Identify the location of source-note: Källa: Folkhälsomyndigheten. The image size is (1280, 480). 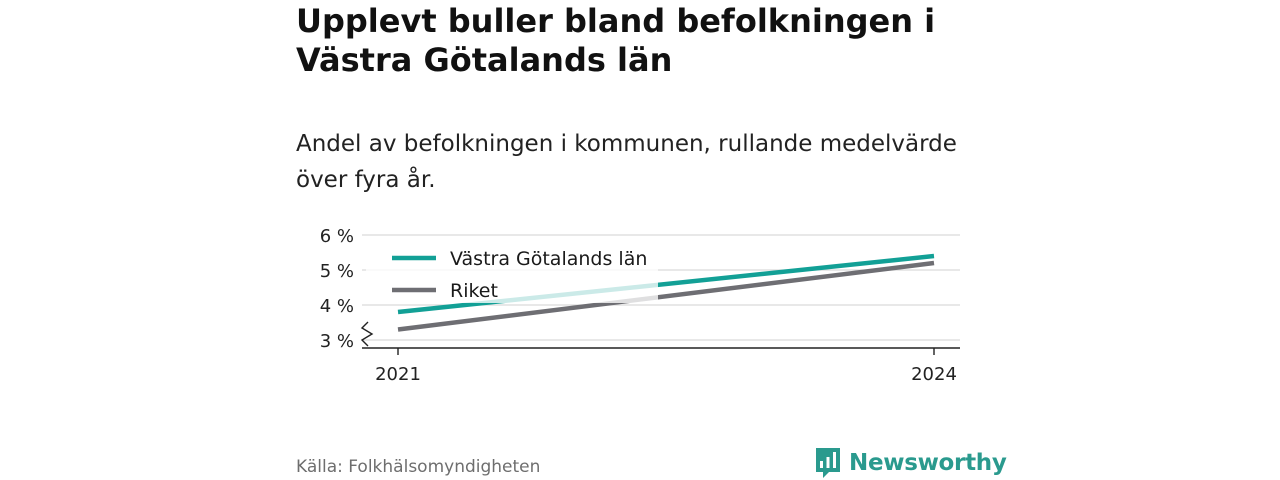
(418, 467).